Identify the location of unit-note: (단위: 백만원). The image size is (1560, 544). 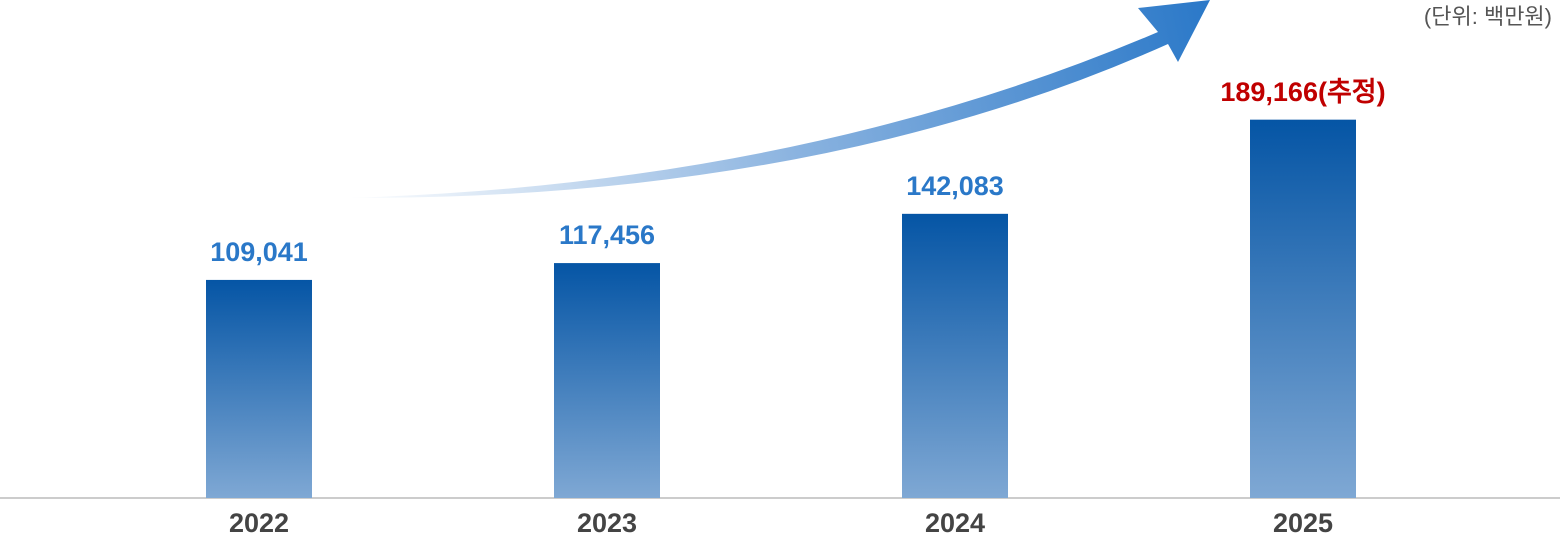
(1488, 16).